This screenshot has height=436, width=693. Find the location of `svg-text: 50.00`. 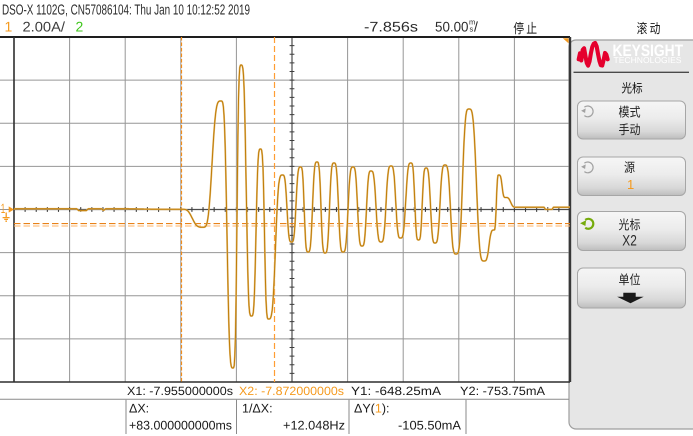

svg-text: 50.00 is located at coordinates (452, 27).